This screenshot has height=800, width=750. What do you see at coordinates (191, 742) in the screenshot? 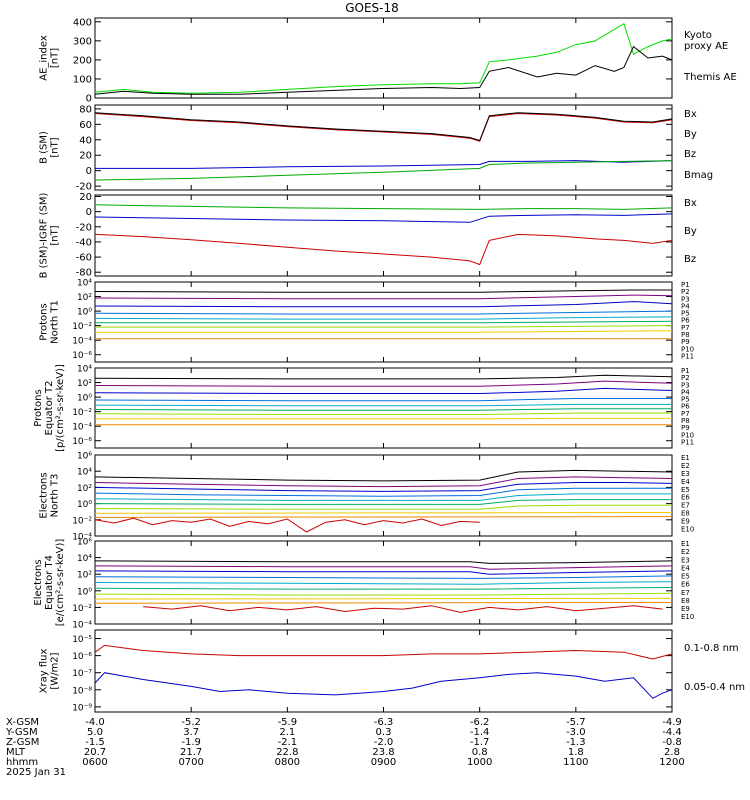
I see `x-axis-row-value: -1.9` at bounding box center [191, 742].